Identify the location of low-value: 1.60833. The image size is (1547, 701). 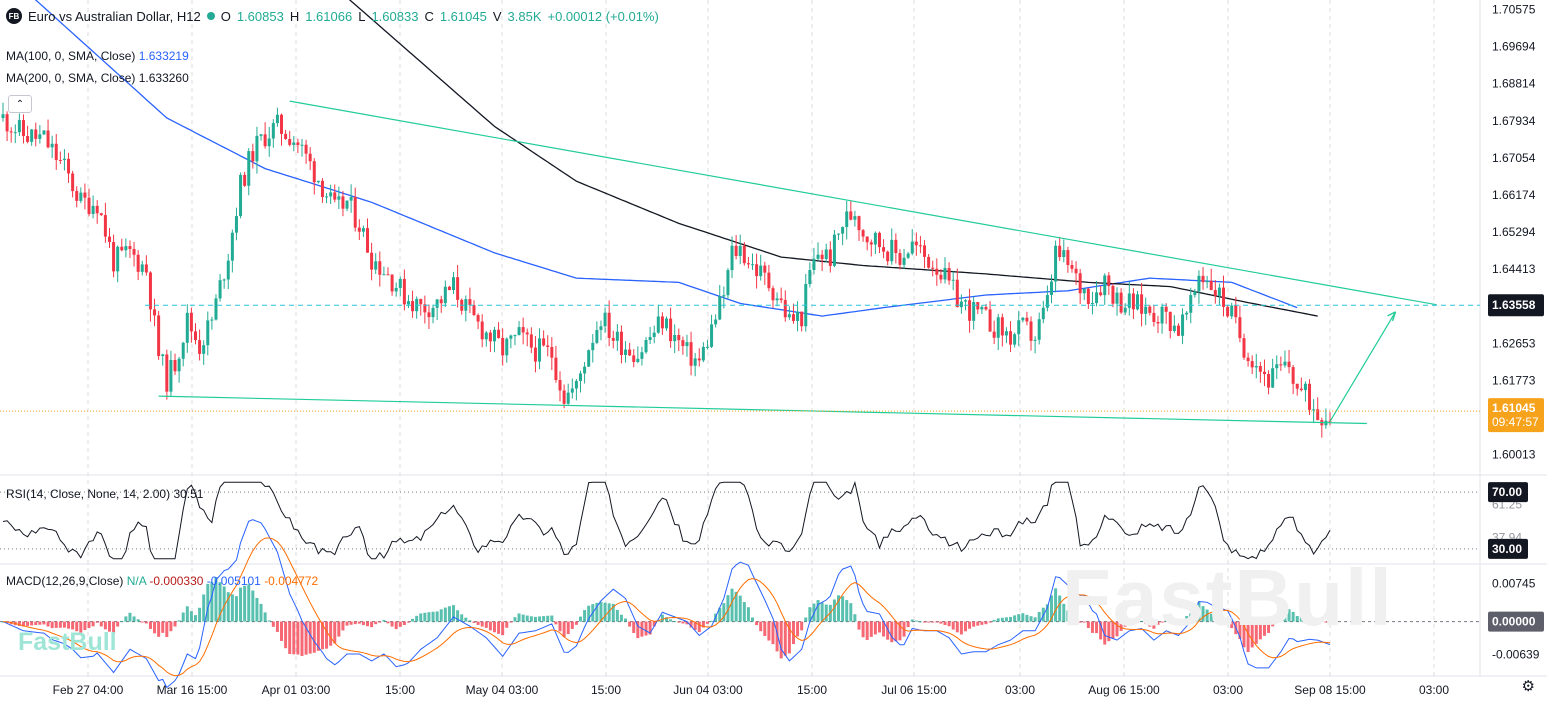
(395, 16).